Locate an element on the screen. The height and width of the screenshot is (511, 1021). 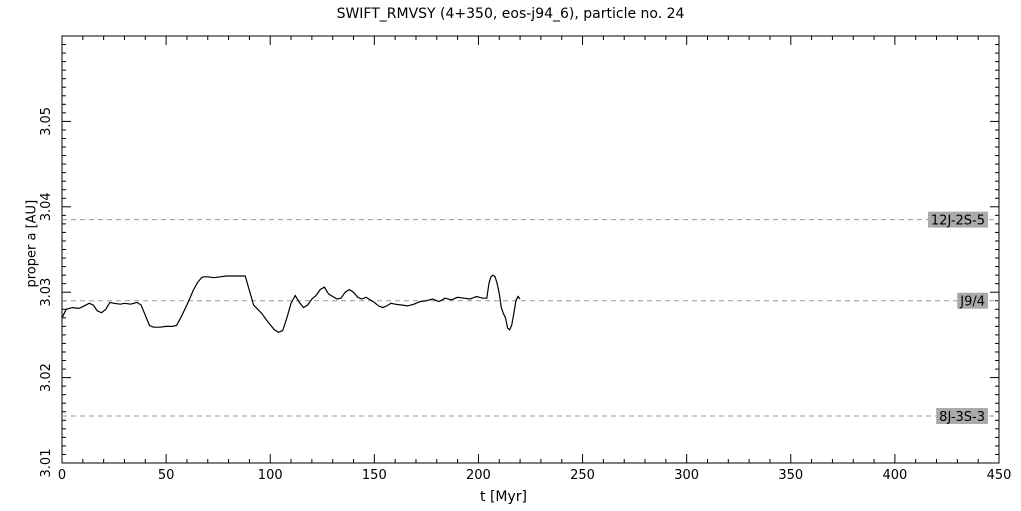
resonance-label: 12J-2S-5 is located at coordinates (957, 220).